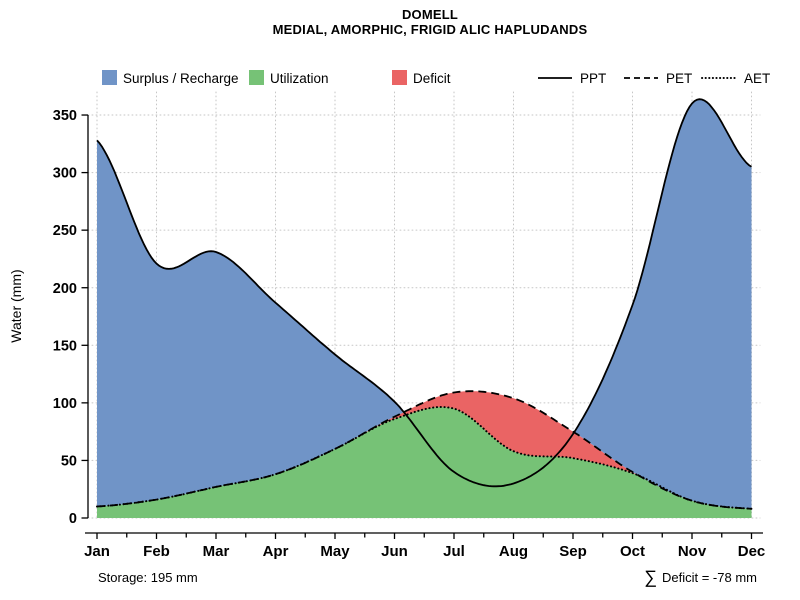  What do you see at coordinates (65, 289) in the screenshot?
I see `y-tick-label: 200` at bounding box center [65, 289].